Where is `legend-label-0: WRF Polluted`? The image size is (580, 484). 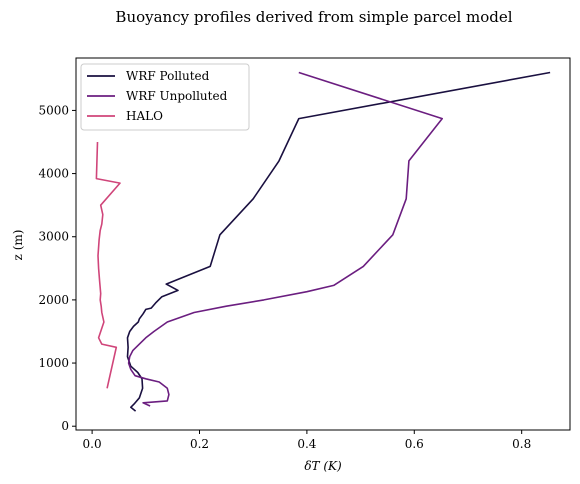
legend-label-0: WRF Polluted is located at coordinates (168, 76).